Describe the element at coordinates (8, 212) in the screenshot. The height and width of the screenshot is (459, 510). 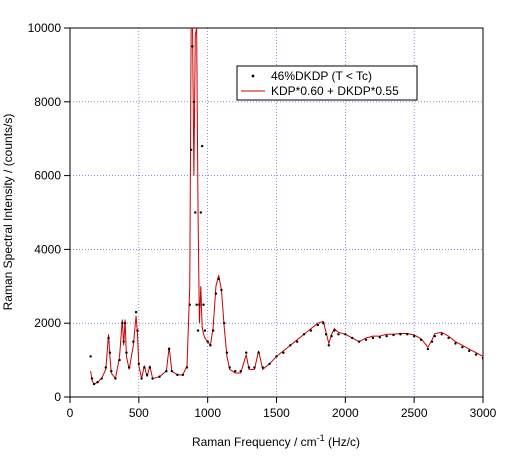
I see `y-axis-label: Raman Spectral Intensity / (counts/s)` at that location.